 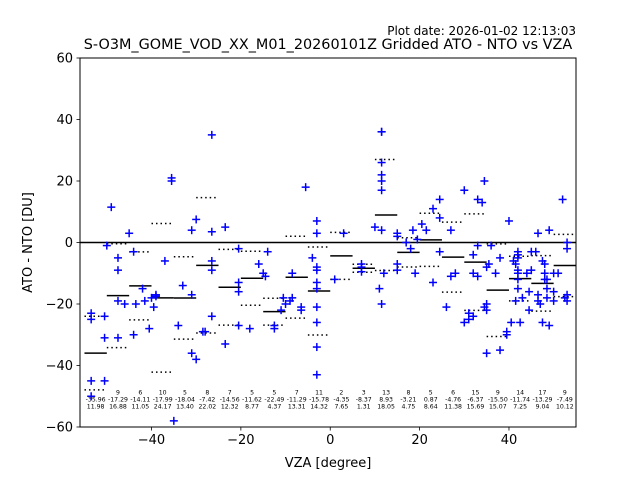 I want to click on bin-mean-label: -4.76, so click(x=453, y=400).